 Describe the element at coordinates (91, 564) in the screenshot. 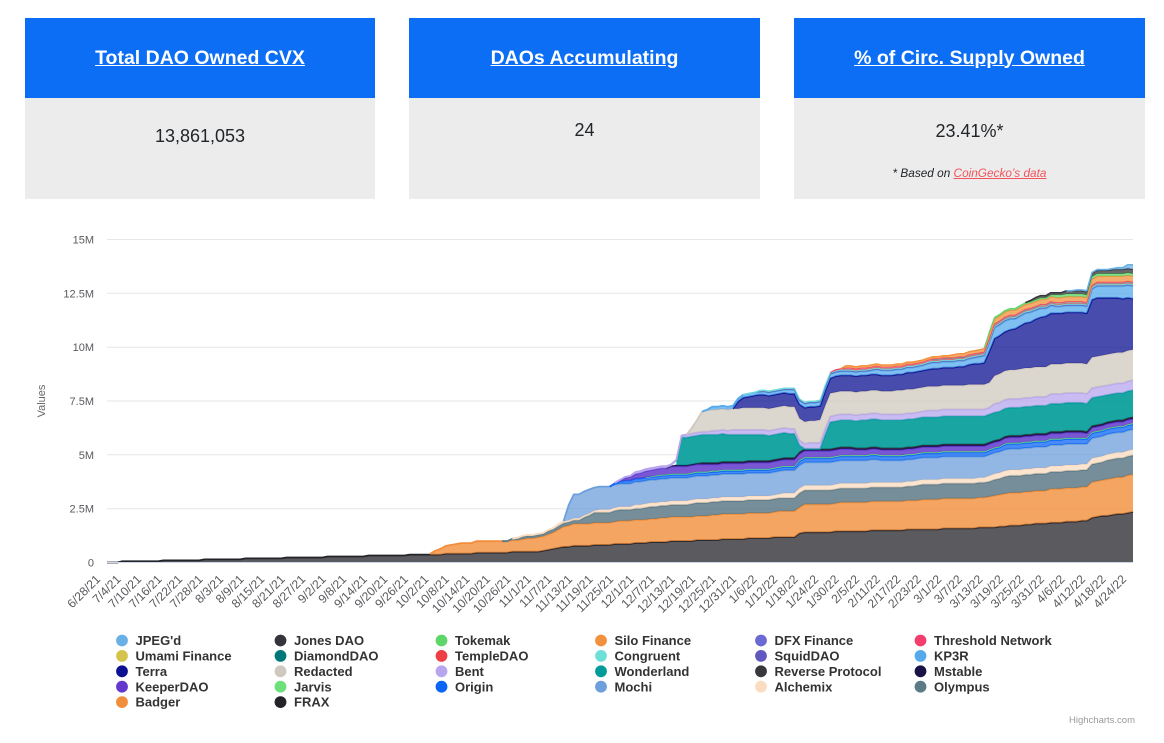

I see `svg-text: 0` at that location.